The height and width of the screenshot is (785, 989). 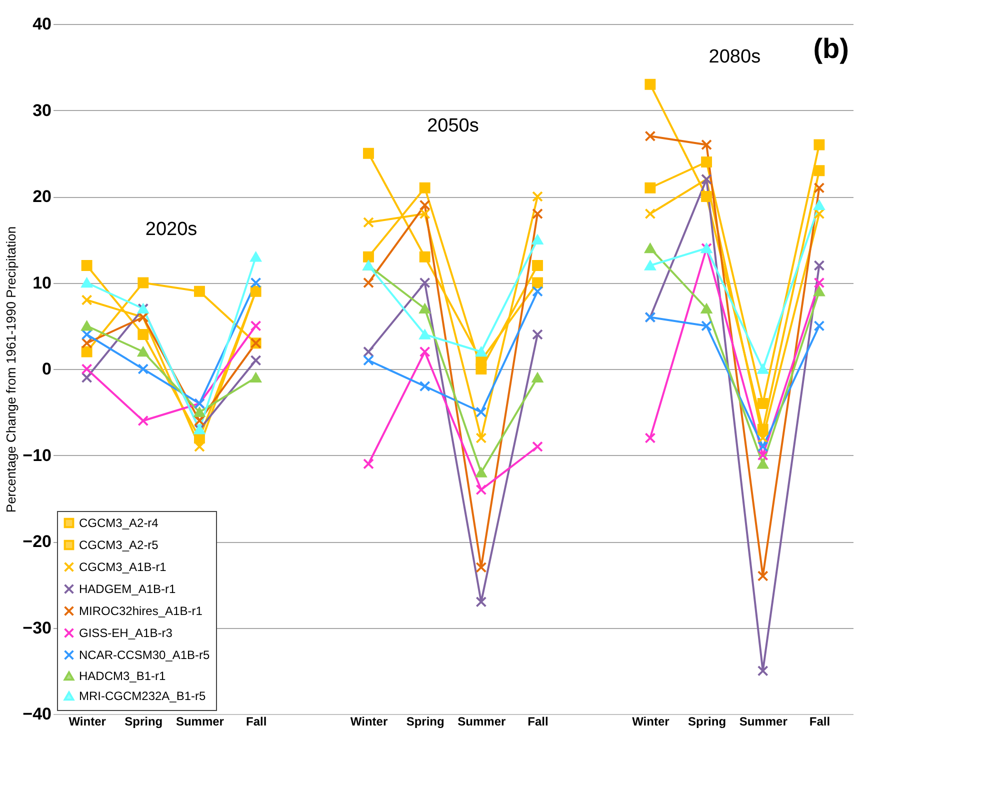 What do you see at coordinates (37, 714) in the screenshot?
I see `y-tick-label: −40` at bounding box center [37, 714].